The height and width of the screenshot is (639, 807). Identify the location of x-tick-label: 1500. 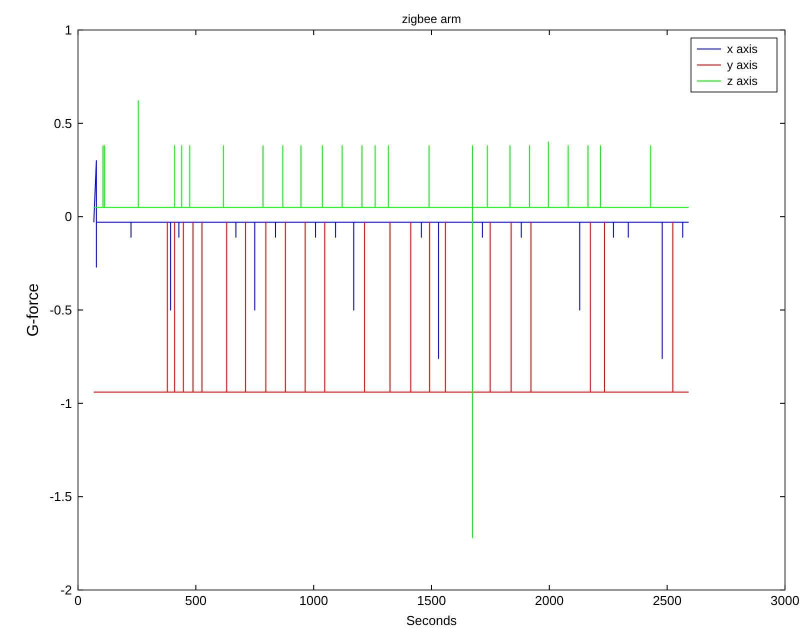
(431, 600).